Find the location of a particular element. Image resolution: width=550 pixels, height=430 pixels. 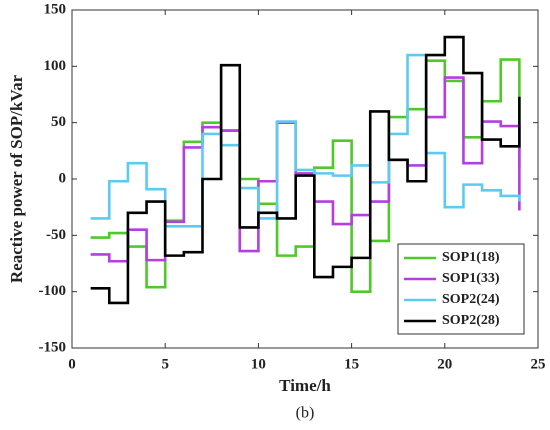

x-tick-label: 10 is located at coordinates (258, 364).